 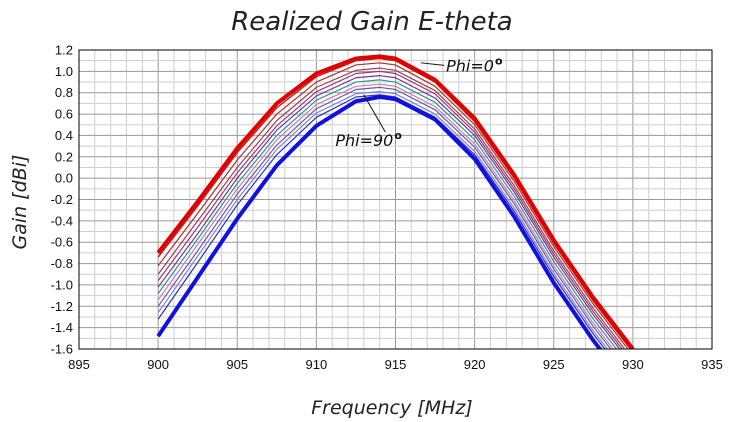 What do you see at coordinates (62, 220) in the screenshot?
I see `y-tick-label: -0.4` at bounding box center [62, 220].